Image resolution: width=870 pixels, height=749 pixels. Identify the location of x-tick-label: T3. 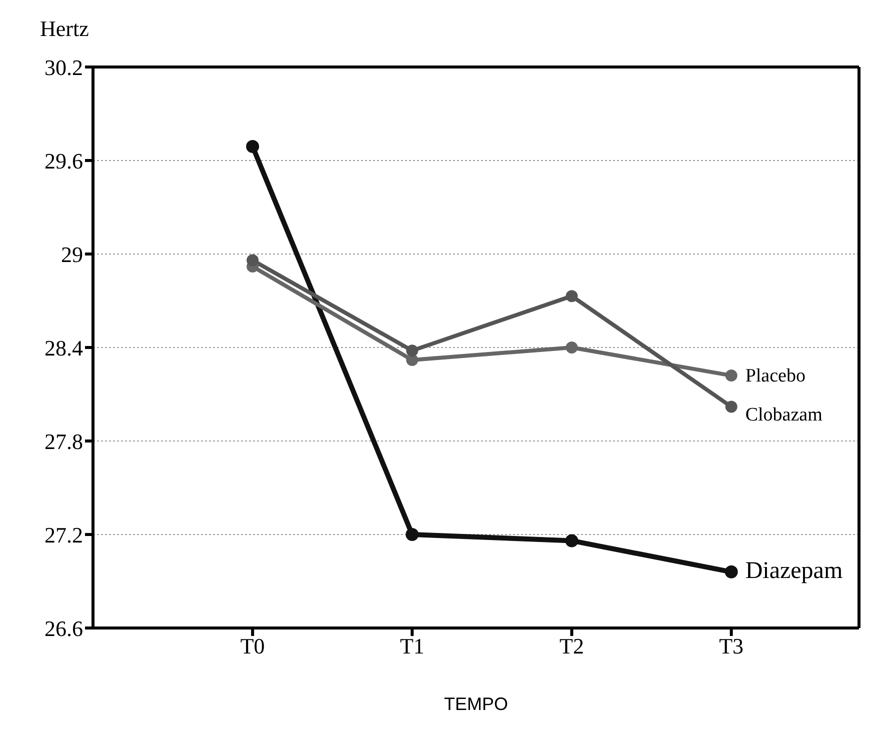
(731, 646).